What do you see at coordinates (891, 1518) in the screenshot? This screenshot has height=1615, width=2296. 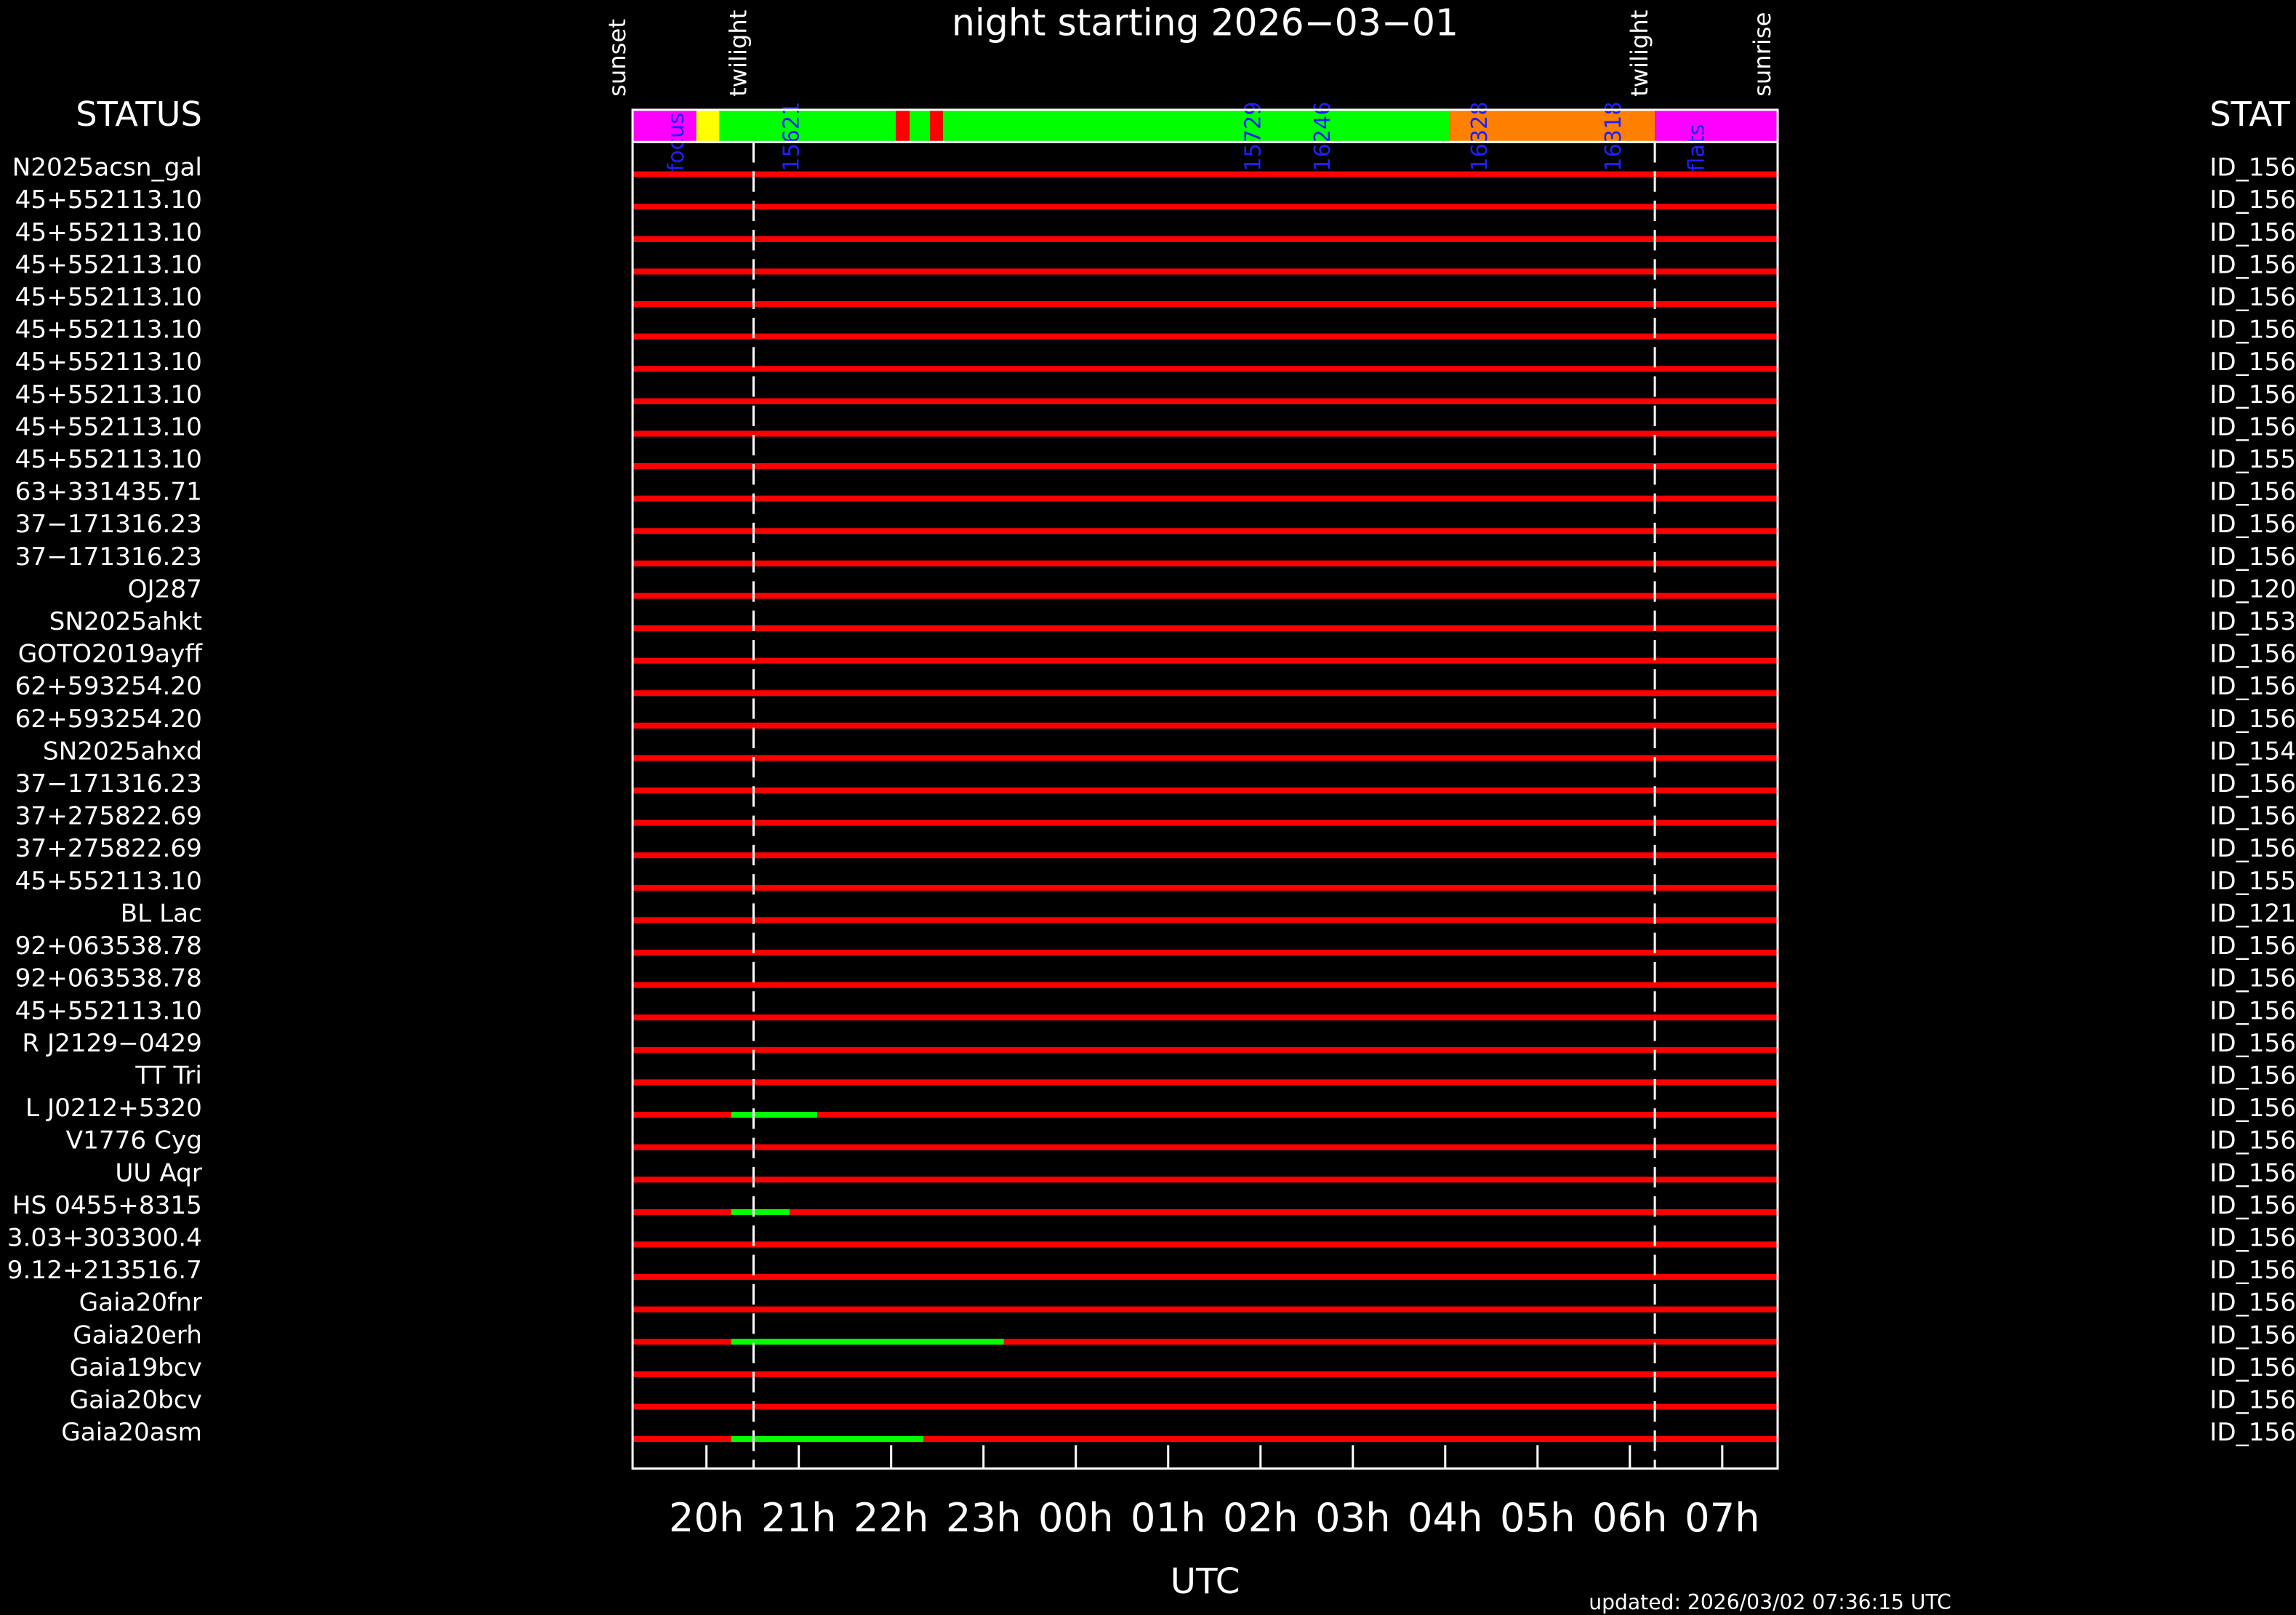 I see `x-tick-label: 22h` at bounding box center [891, 1518].